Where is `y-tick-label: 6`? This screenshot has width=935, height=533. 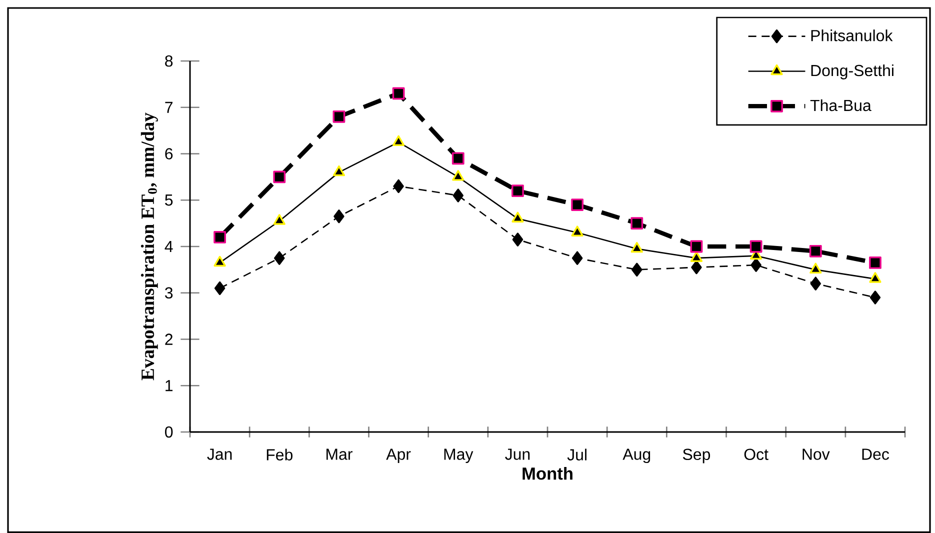
y-tick-label: 6 is located at coordinates (169, 154).